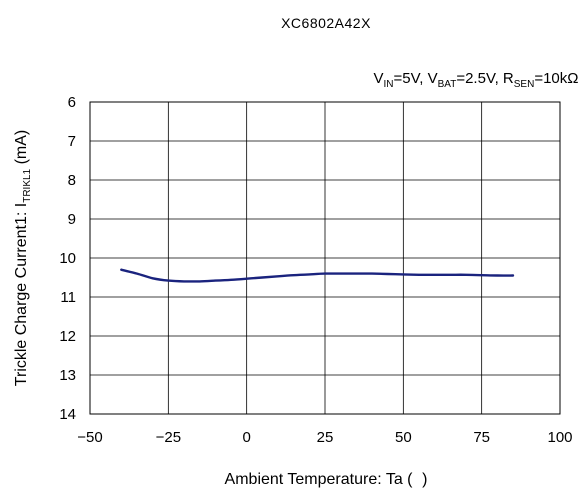  What do you see at coordinates (89, 437) in the screenshot?
I see `x-tick-label: −50` at bounding box center [89, 437].